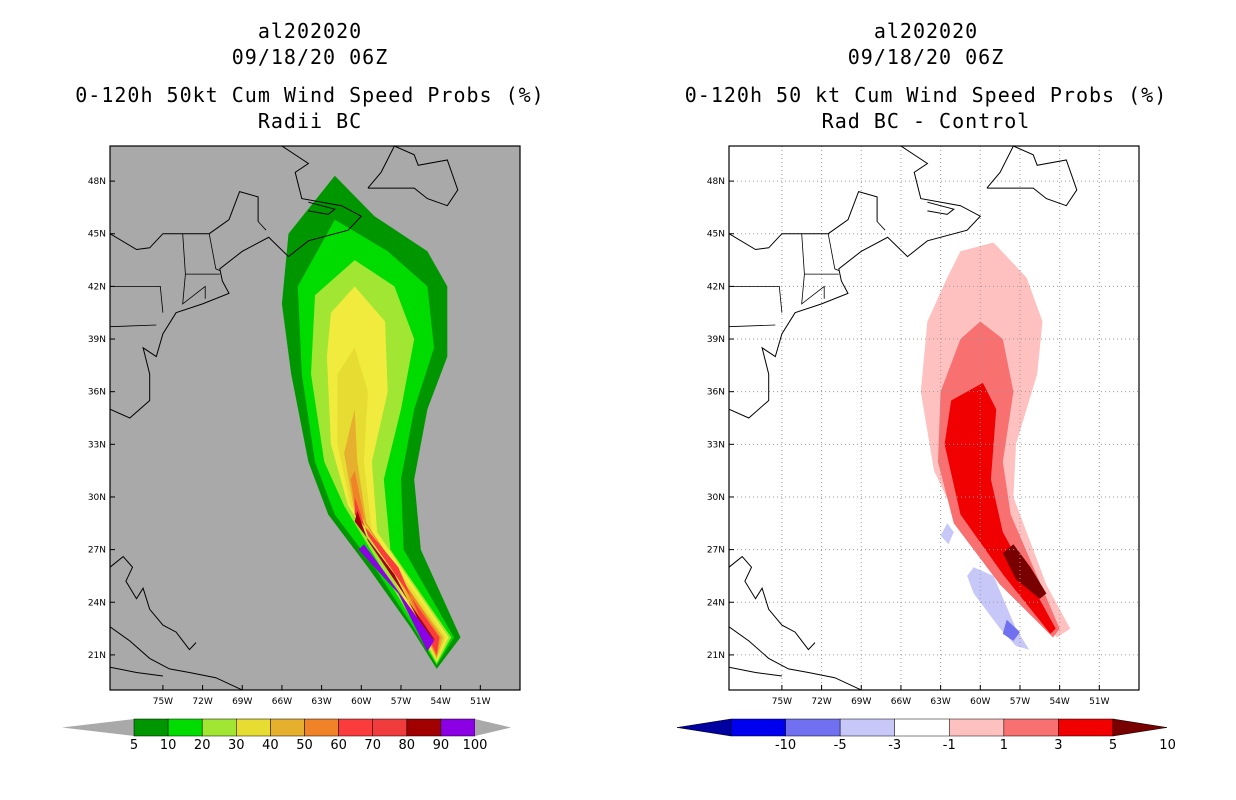  What do you see at coordinates (926, 31) in the screenshot?
I see `right-storm-id: al202020` at bounding box center [926, 31].